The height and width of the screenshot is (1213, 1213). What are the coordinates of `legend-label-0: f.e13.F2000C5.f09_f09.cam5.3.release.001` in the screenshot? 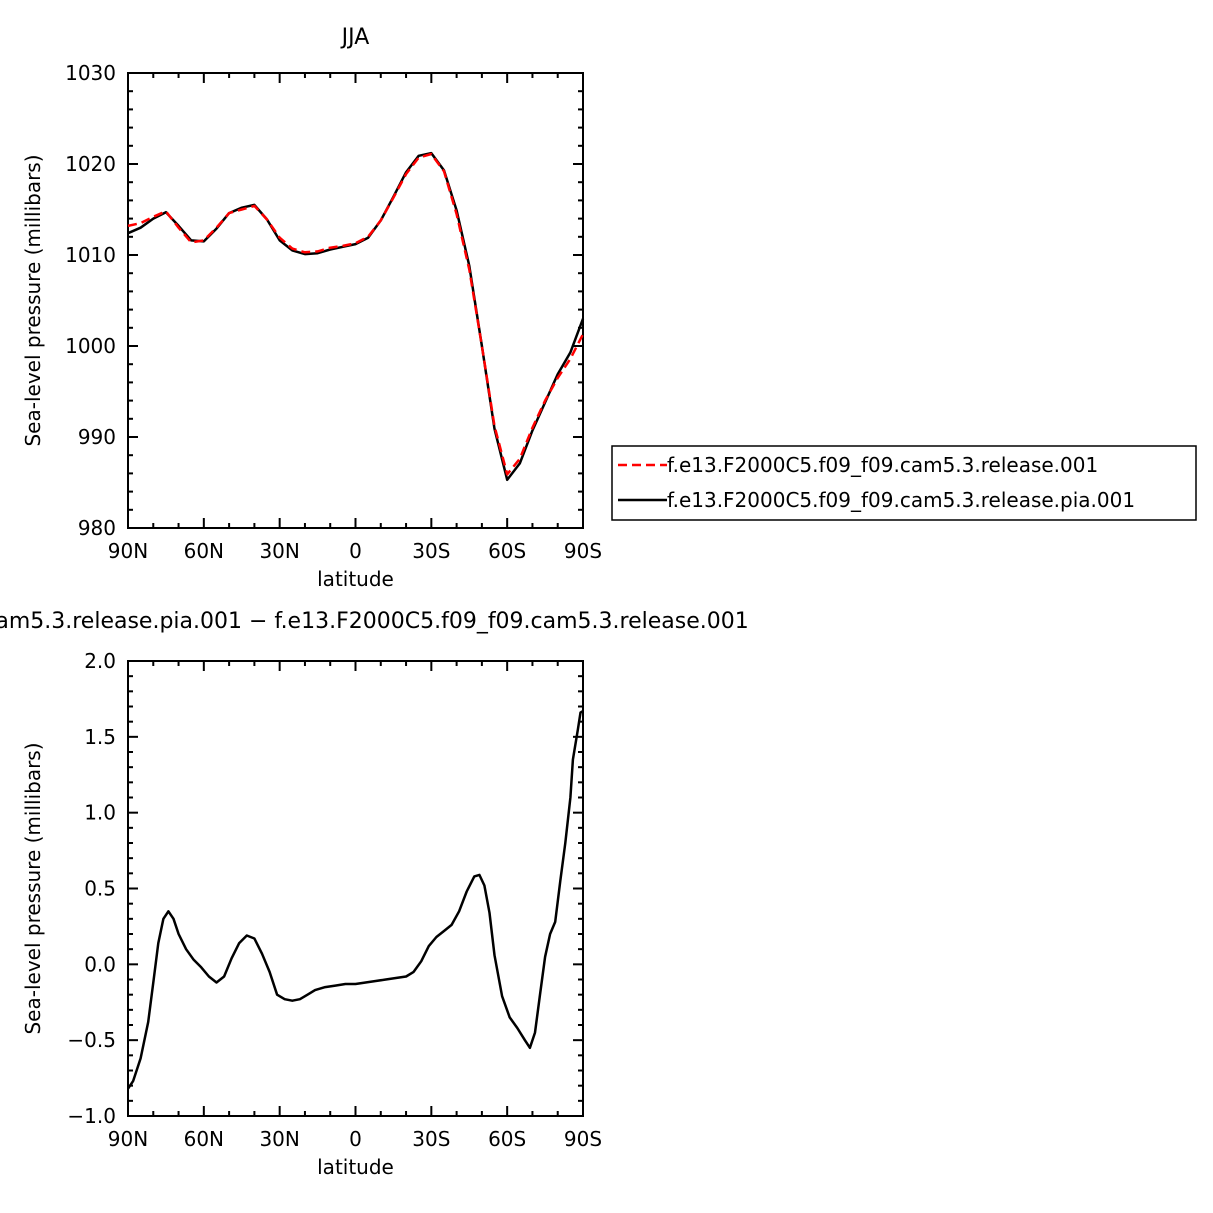 It's located at (882, 465).